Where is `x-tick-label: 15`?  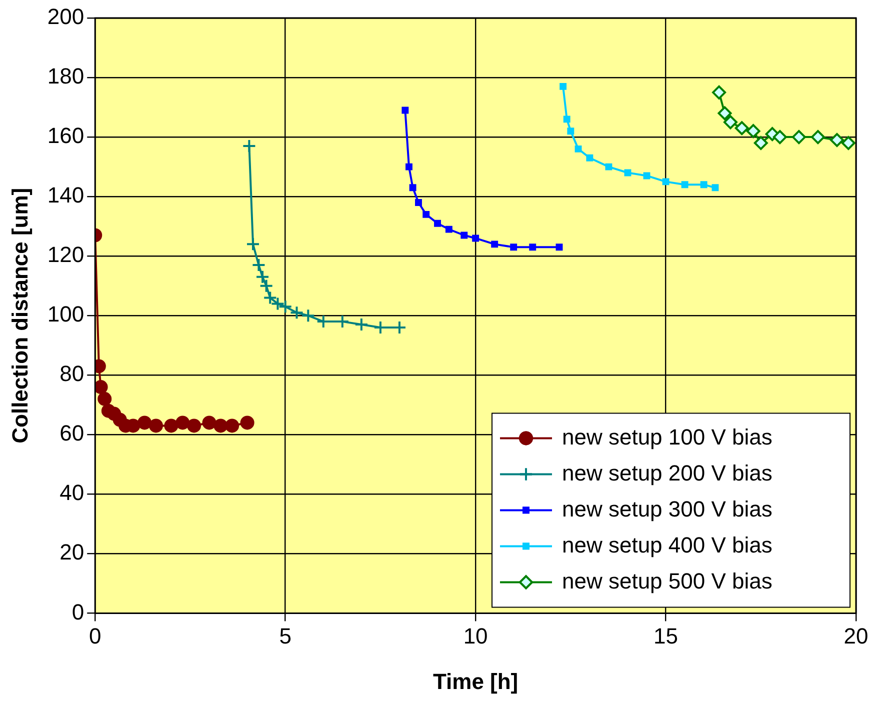
x-tick-label: 15 is located at coordinates (666, 635).